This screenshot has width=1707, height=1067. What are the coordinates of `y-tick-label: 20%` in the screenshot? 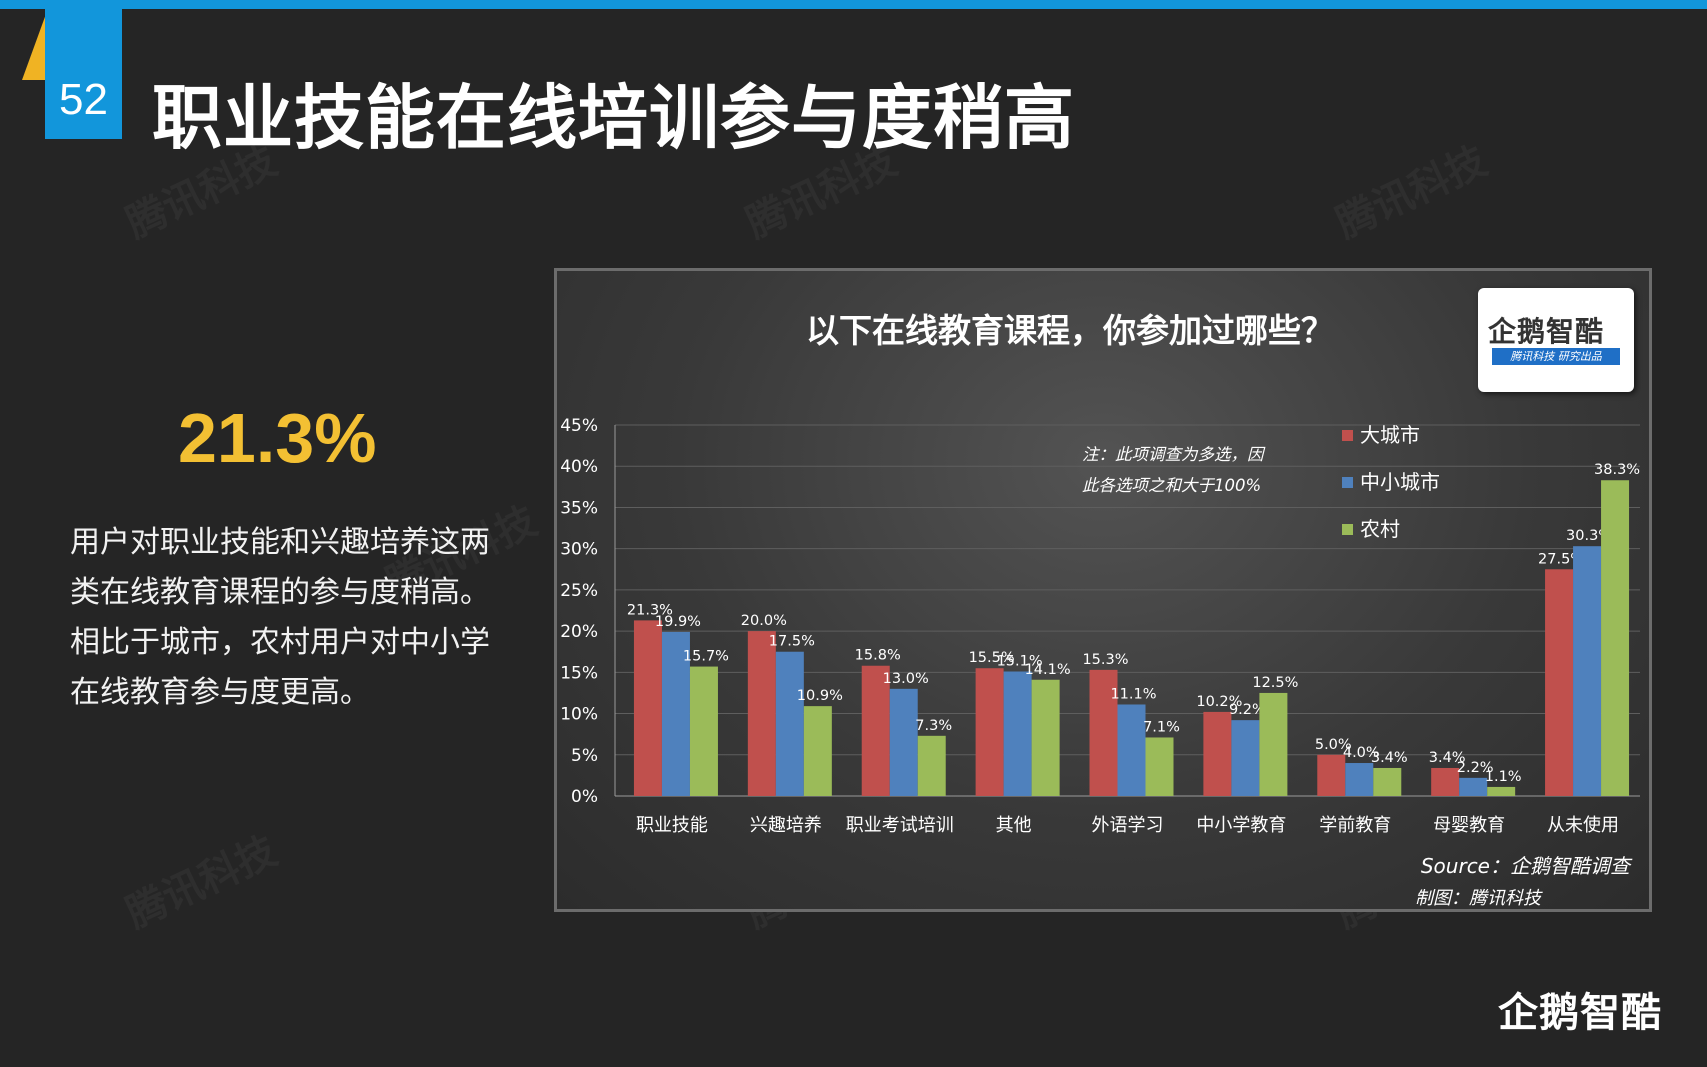 It's located at (579, 632).